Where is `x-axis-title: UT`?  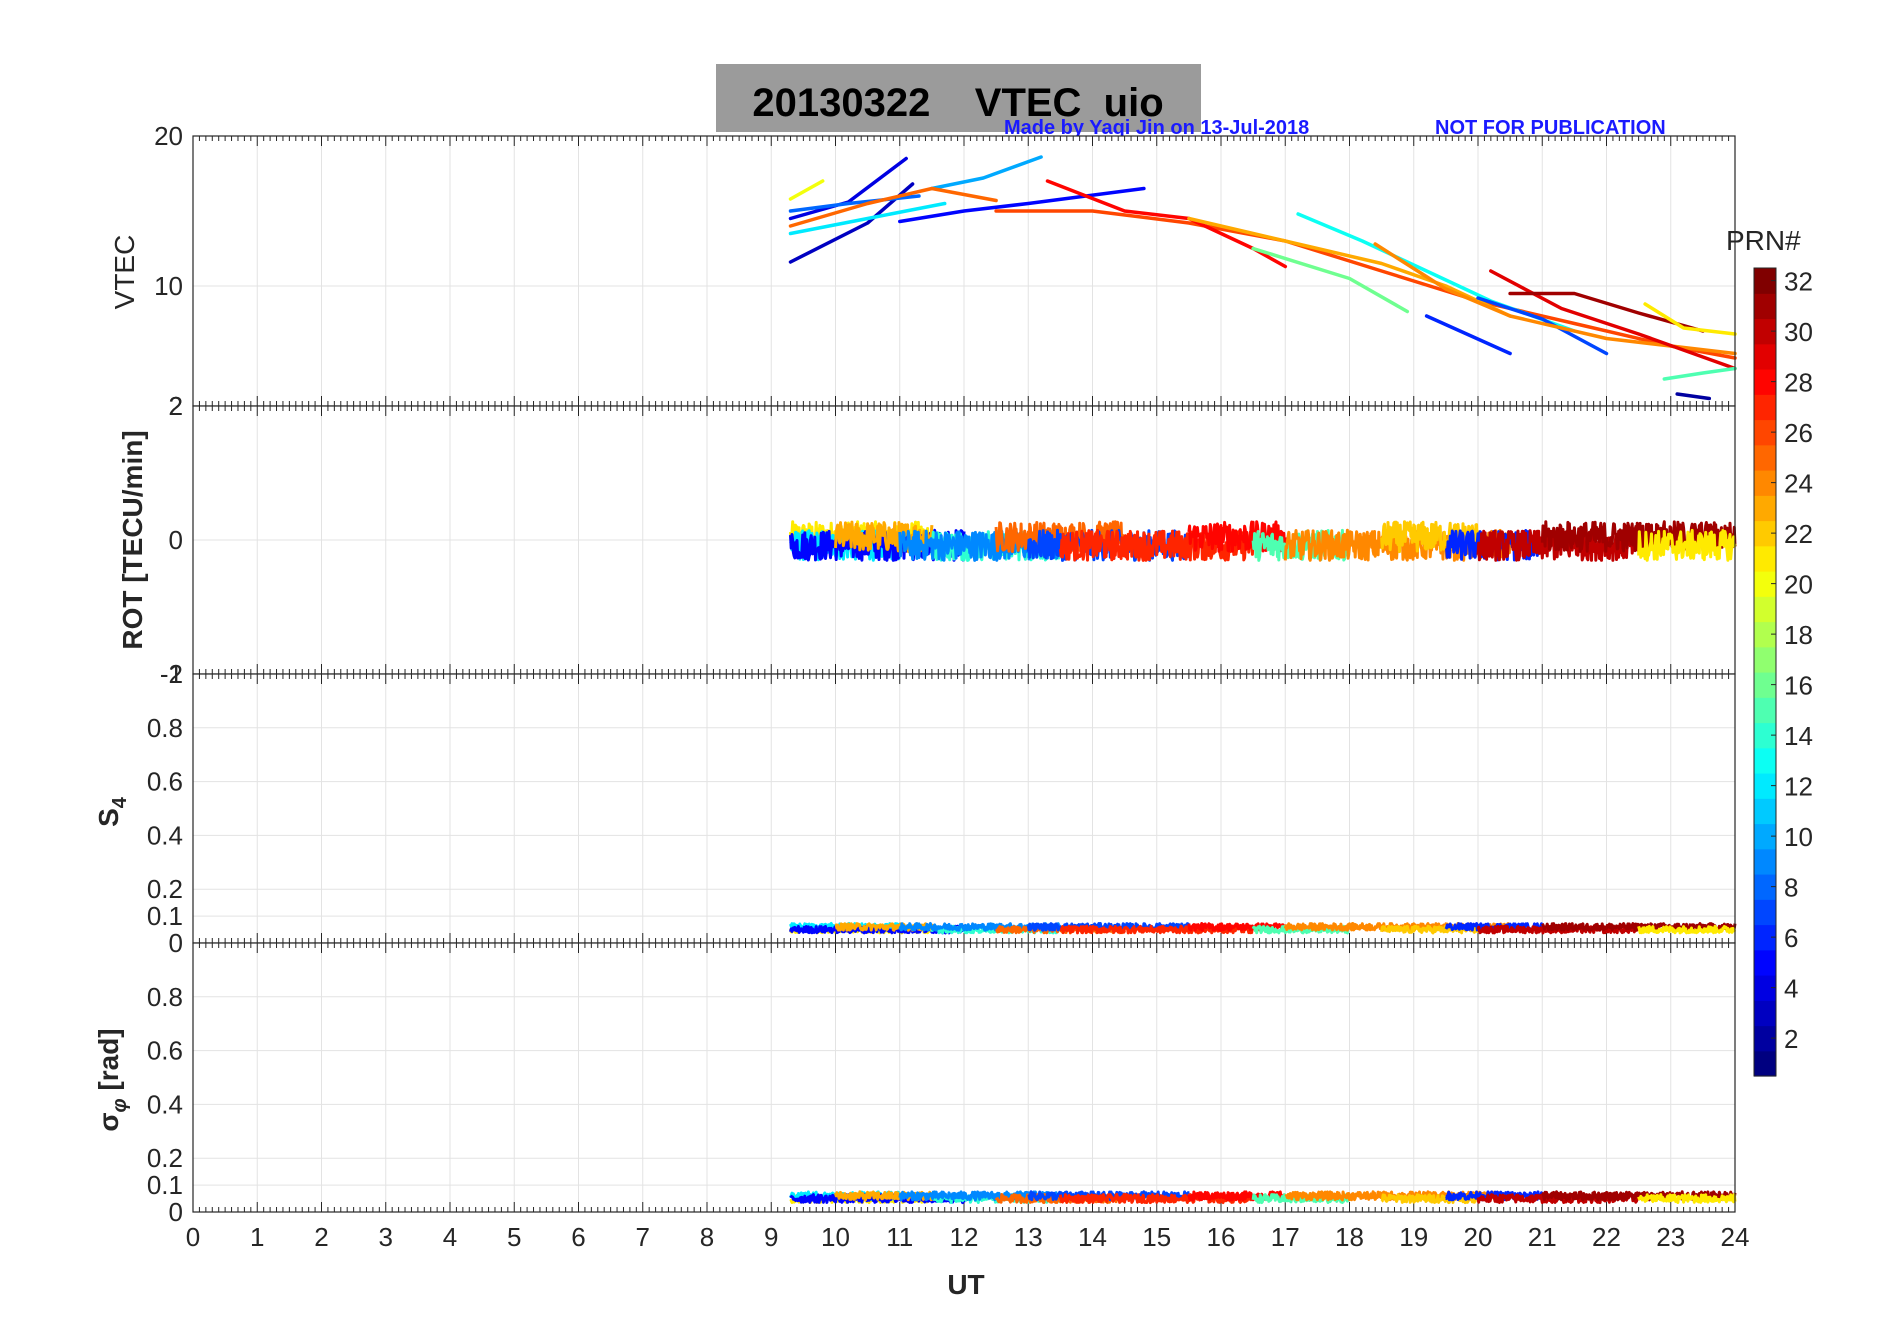
x-axis-title: UT is located at coordinates (965, 1284).